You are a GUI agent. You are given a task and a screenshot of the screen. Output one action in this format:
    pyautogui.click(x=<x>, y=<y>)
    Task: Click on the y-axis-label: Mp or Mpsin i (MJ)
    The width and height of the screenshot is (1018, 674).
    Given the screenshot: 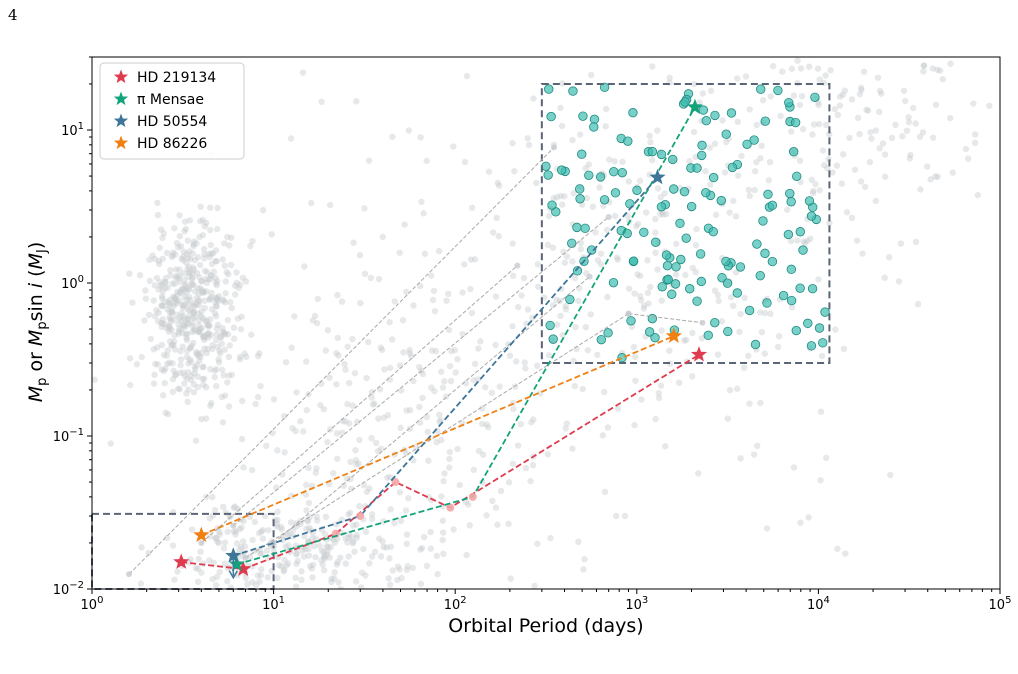 What is the action you would take?
    pyautogui.click(x=37, y=322)
    